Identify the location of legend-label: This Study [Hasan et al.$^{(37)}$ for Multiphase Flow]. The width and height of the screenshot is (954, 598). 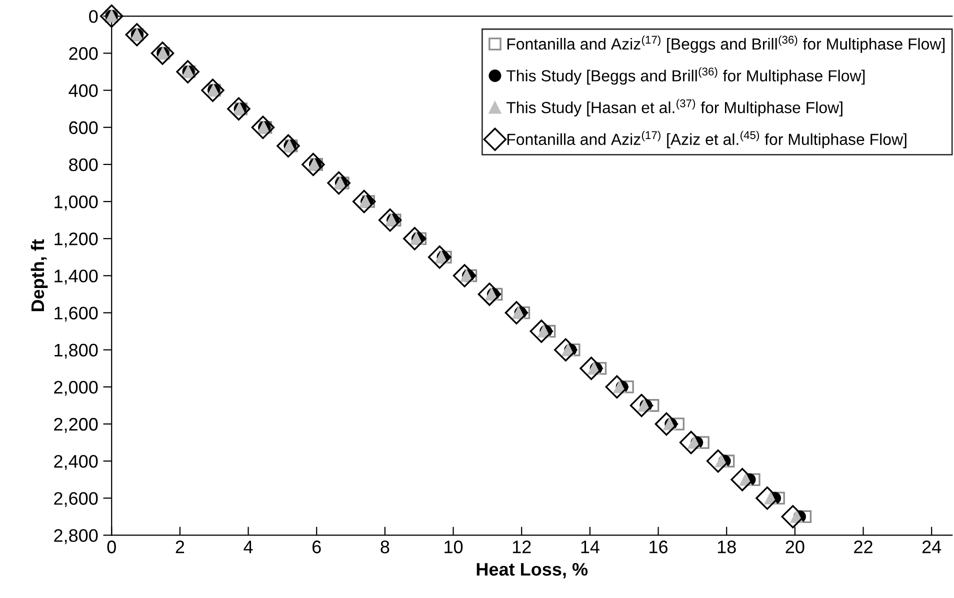
(674, 107).